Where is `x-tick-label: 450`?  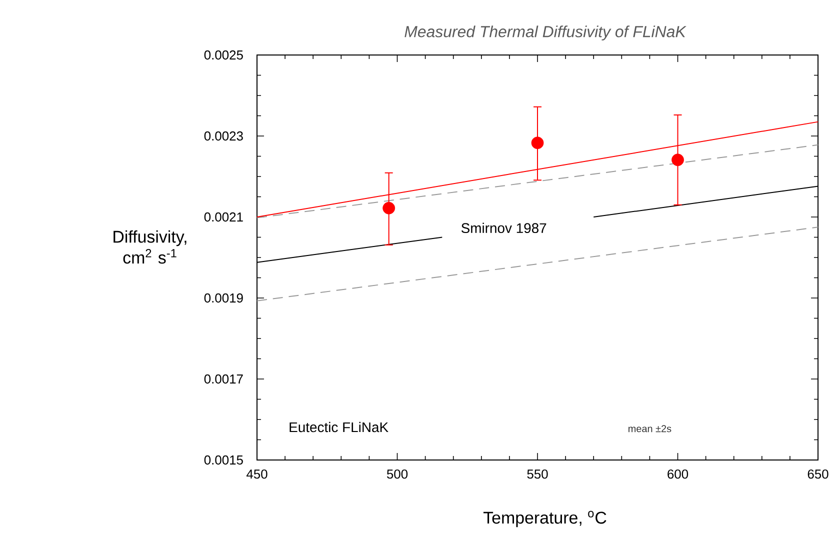
x-tick-label: 450 is located at coordinates (257, 474).